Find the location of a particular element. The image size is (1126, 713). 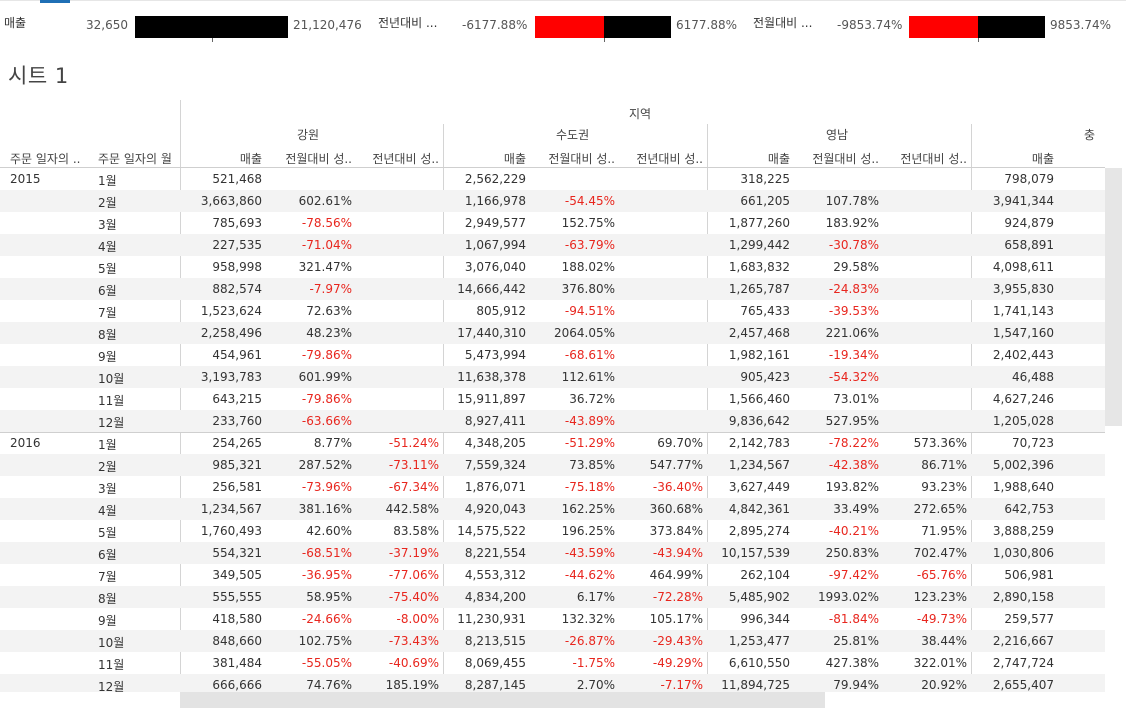

data-cell: 196.25% is located at coordinates (588, 531).